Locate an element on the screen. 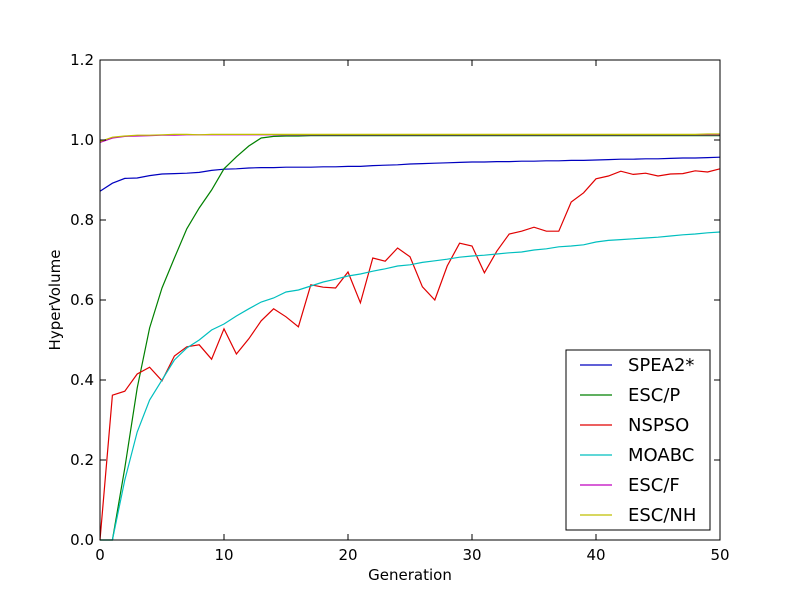 This screenshot has height=600, width=800. x-tick-label: 0 is located at coordinates (100, 555).